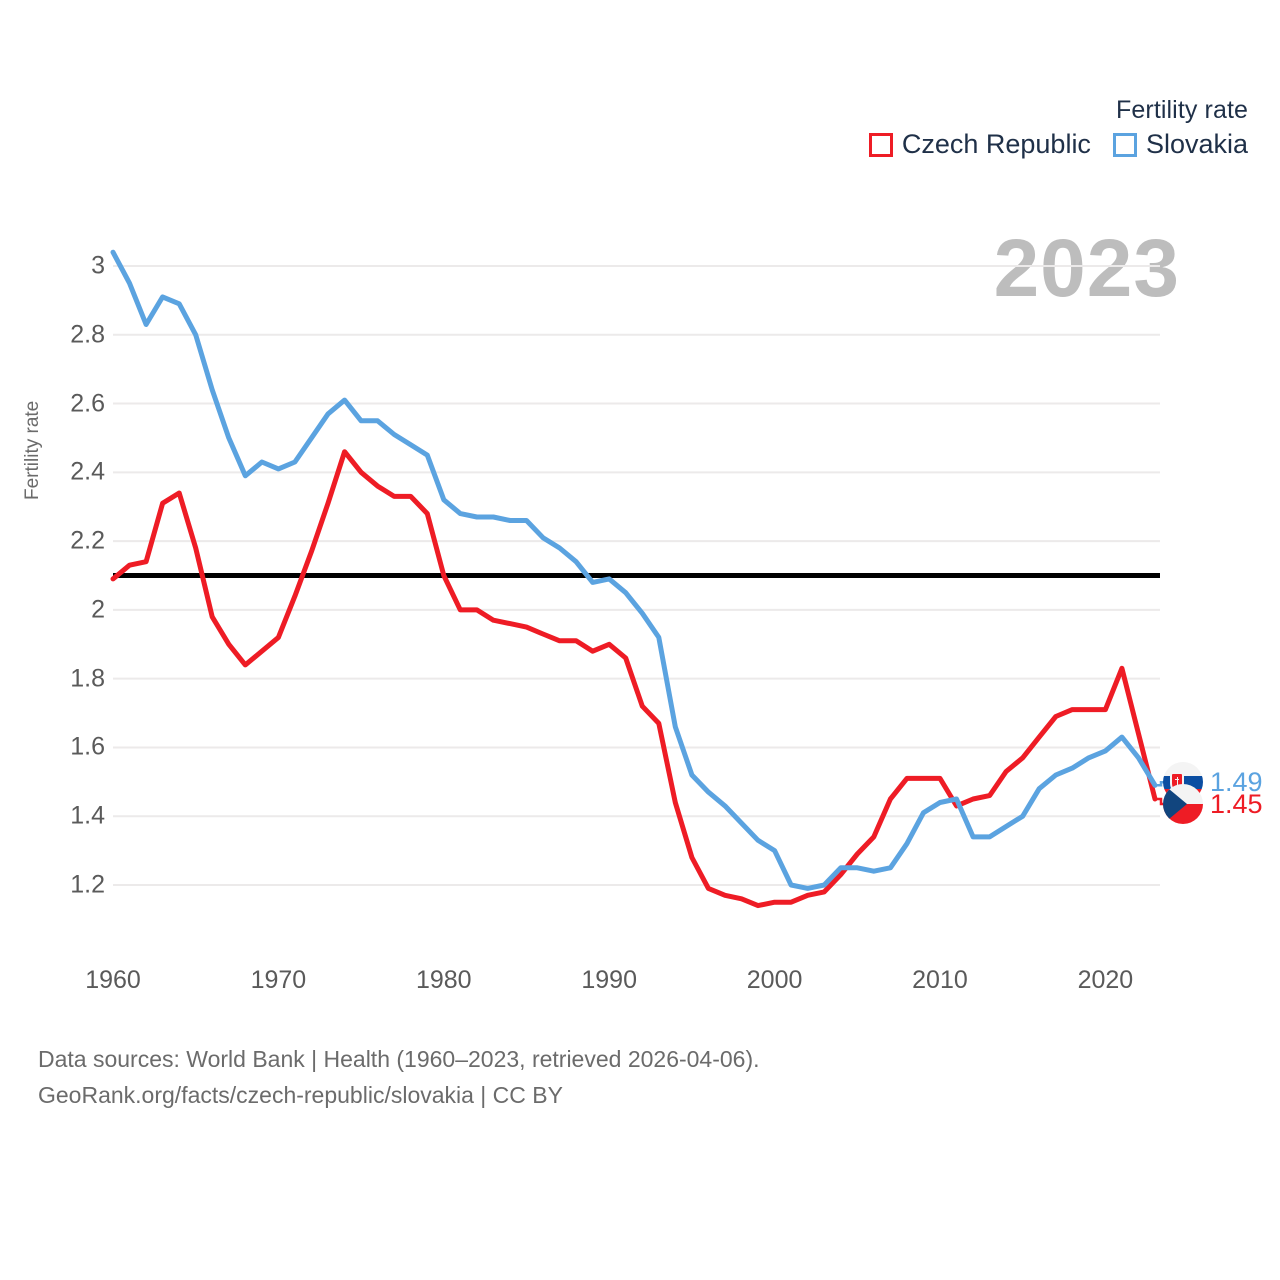  I want to click on year-watermark: 2023, so click(1086, 268).